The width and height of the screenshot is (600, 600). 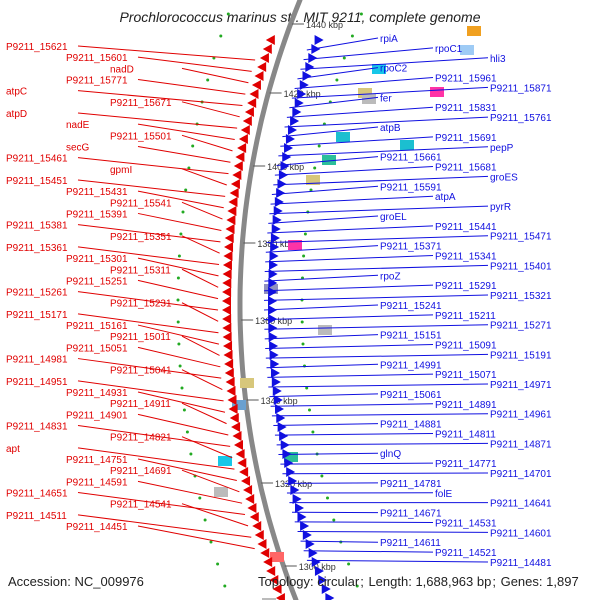 I want to click on gene-label-left: P9211_14981, so click(x=37, y=360).